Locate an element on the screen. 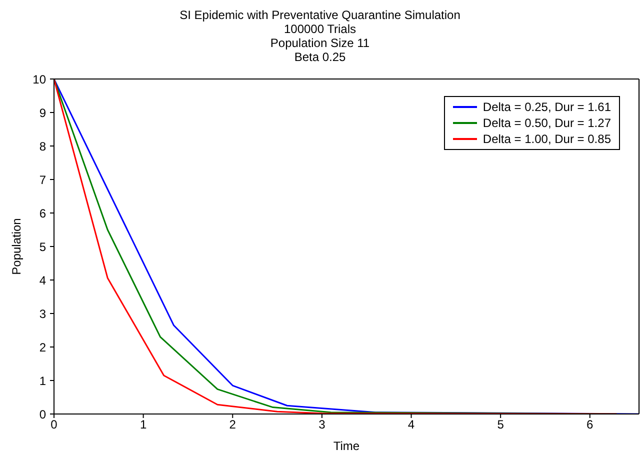 The height and width of the screenshot is (466, 640). y-tick-label: 10 is located at coordinates (39, 79).